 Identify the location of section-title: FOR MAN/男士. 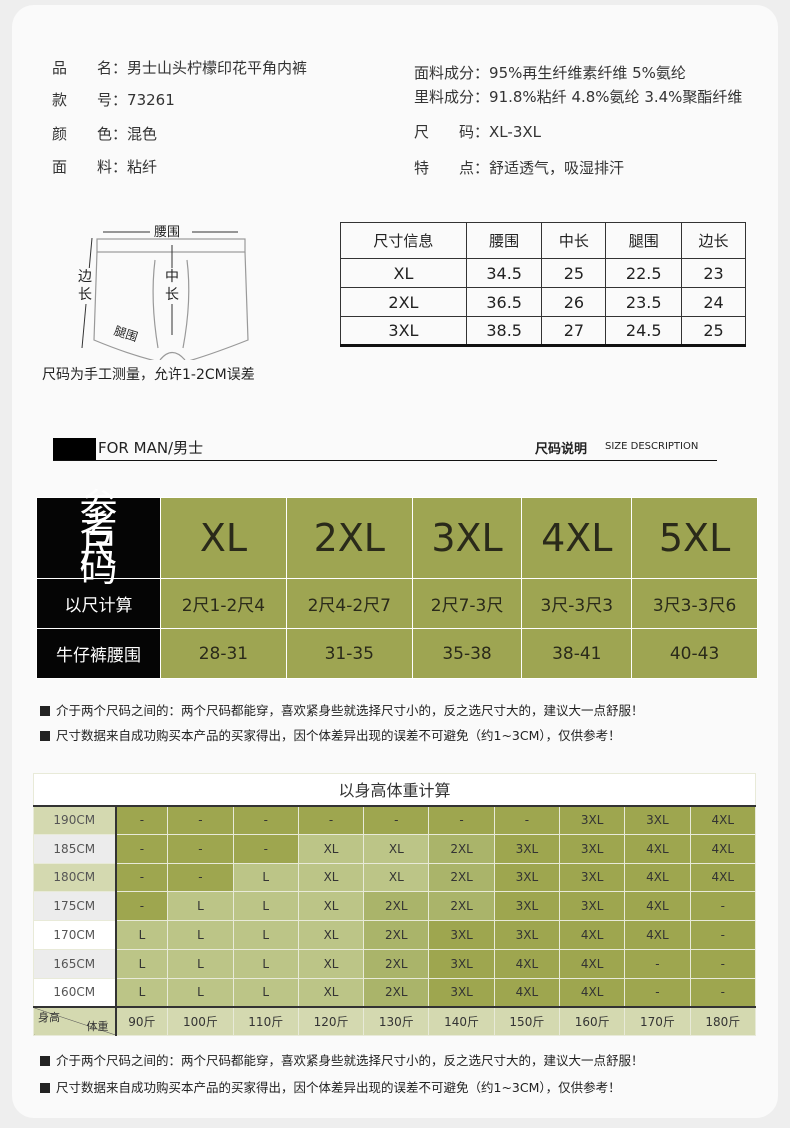
(151, 448).